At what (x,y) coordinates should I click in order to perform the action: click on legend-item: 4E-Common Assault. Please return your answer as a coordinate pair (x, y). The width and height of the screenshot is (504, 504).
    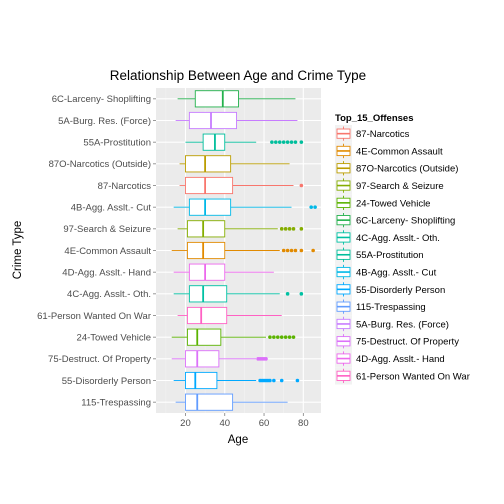
    Looking at the image, I should click on (389, 151).